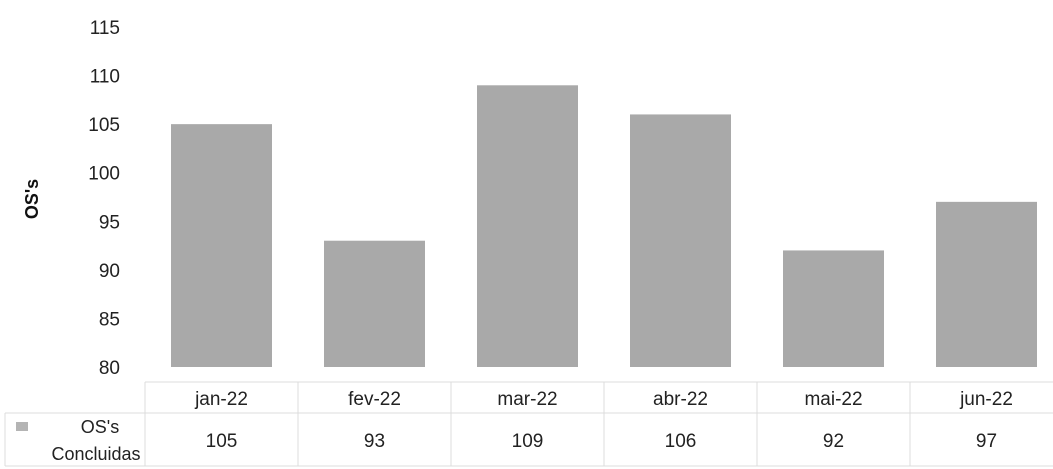 Image resolution: width=1053 pixels, height=469 pixels. Describe the element at coordinates (109, 319) in the screenshot. I see `y-tick-label: 85` at that location.